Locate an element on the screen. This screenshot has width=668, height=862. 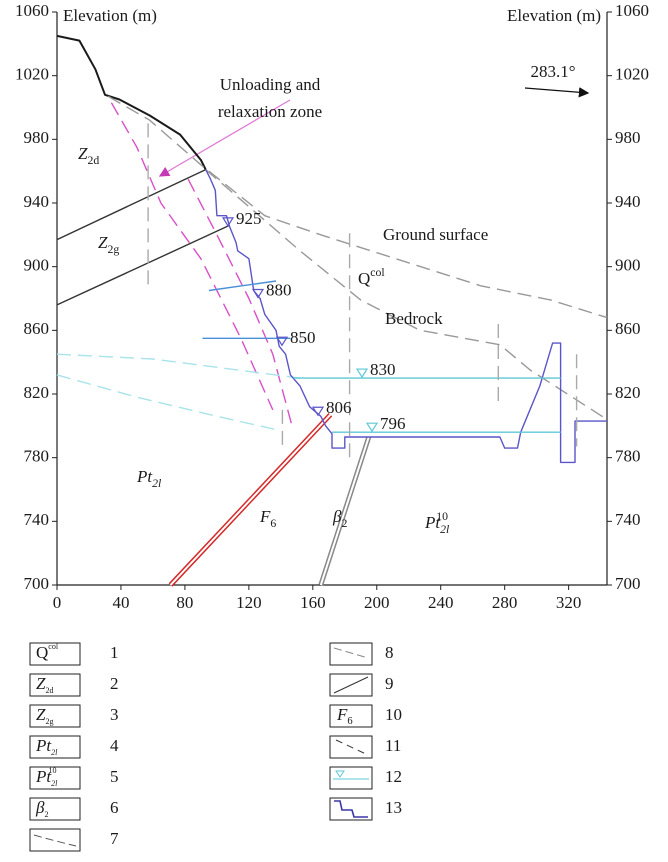
label-base: β is located at coordinates (40, 807).